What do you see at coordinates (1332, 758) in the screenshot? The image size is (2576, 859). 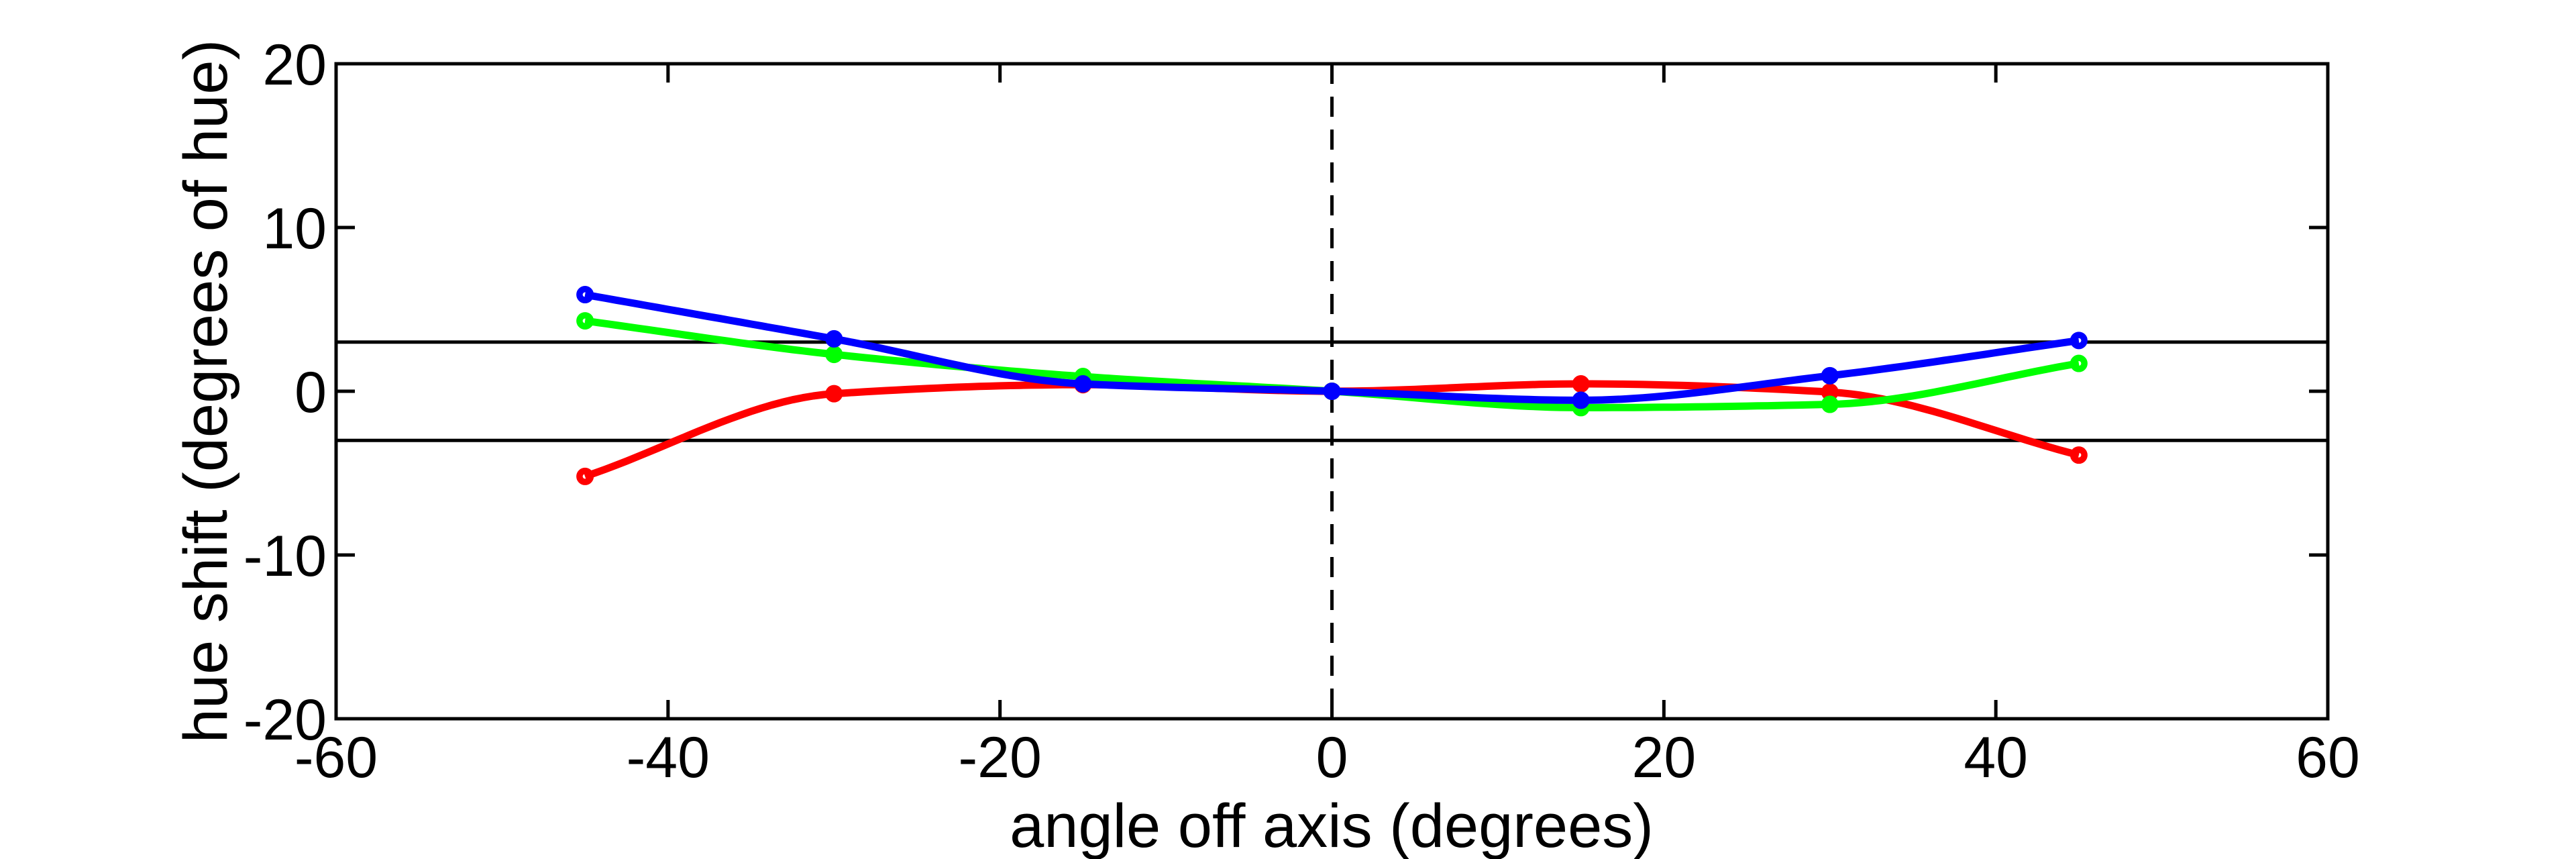 I see `x-tick-label-0: 0` at bounding box center [1332, 758].